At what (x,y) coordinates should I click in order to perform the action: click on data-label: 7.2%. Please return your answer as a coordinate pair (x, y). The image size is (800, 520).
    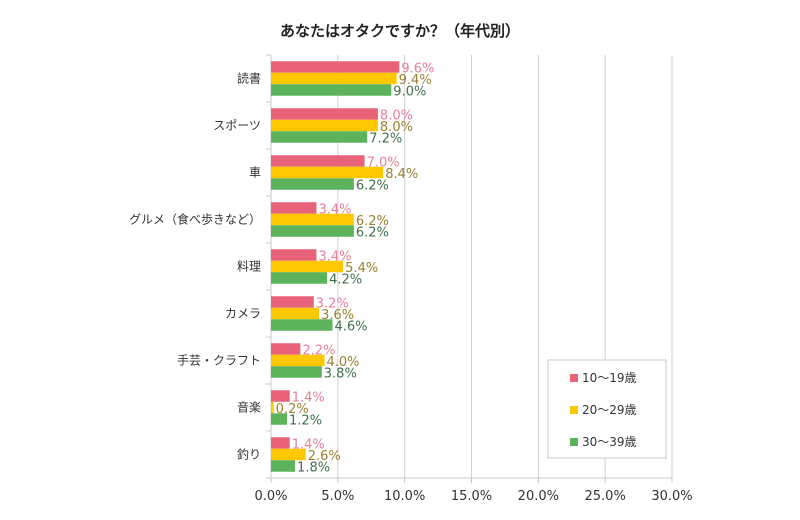
    Looking at the image, I should click on (385, 138).